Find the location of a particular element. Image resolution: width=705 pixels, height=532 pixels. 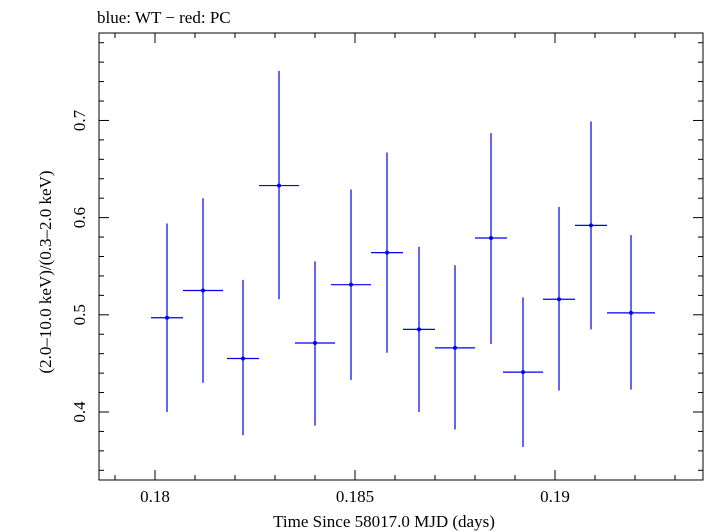

x-tick-label: 0.19 is located at coordinates (555, 496).